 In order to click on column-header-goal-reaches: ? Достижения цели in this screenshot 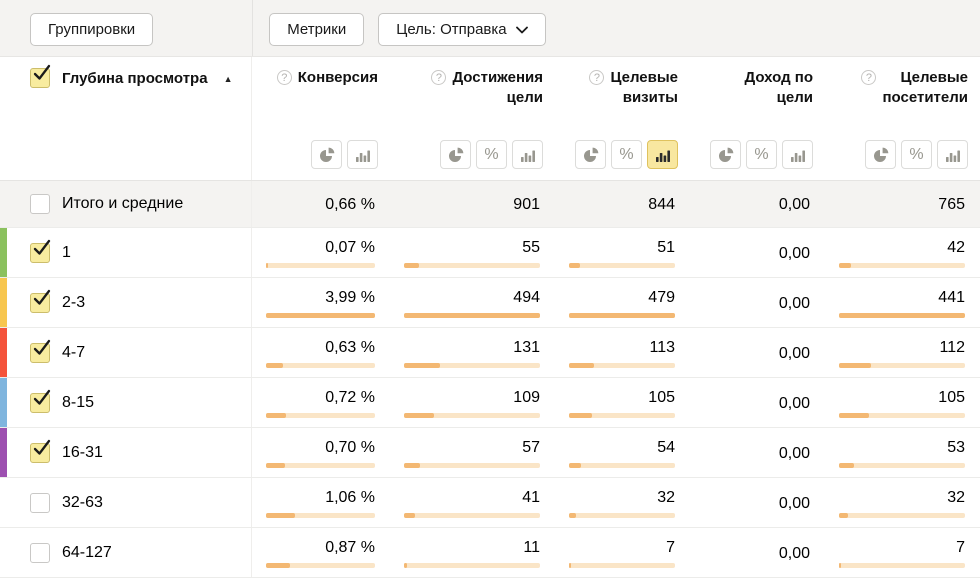, I will do `click(487, 88)`.